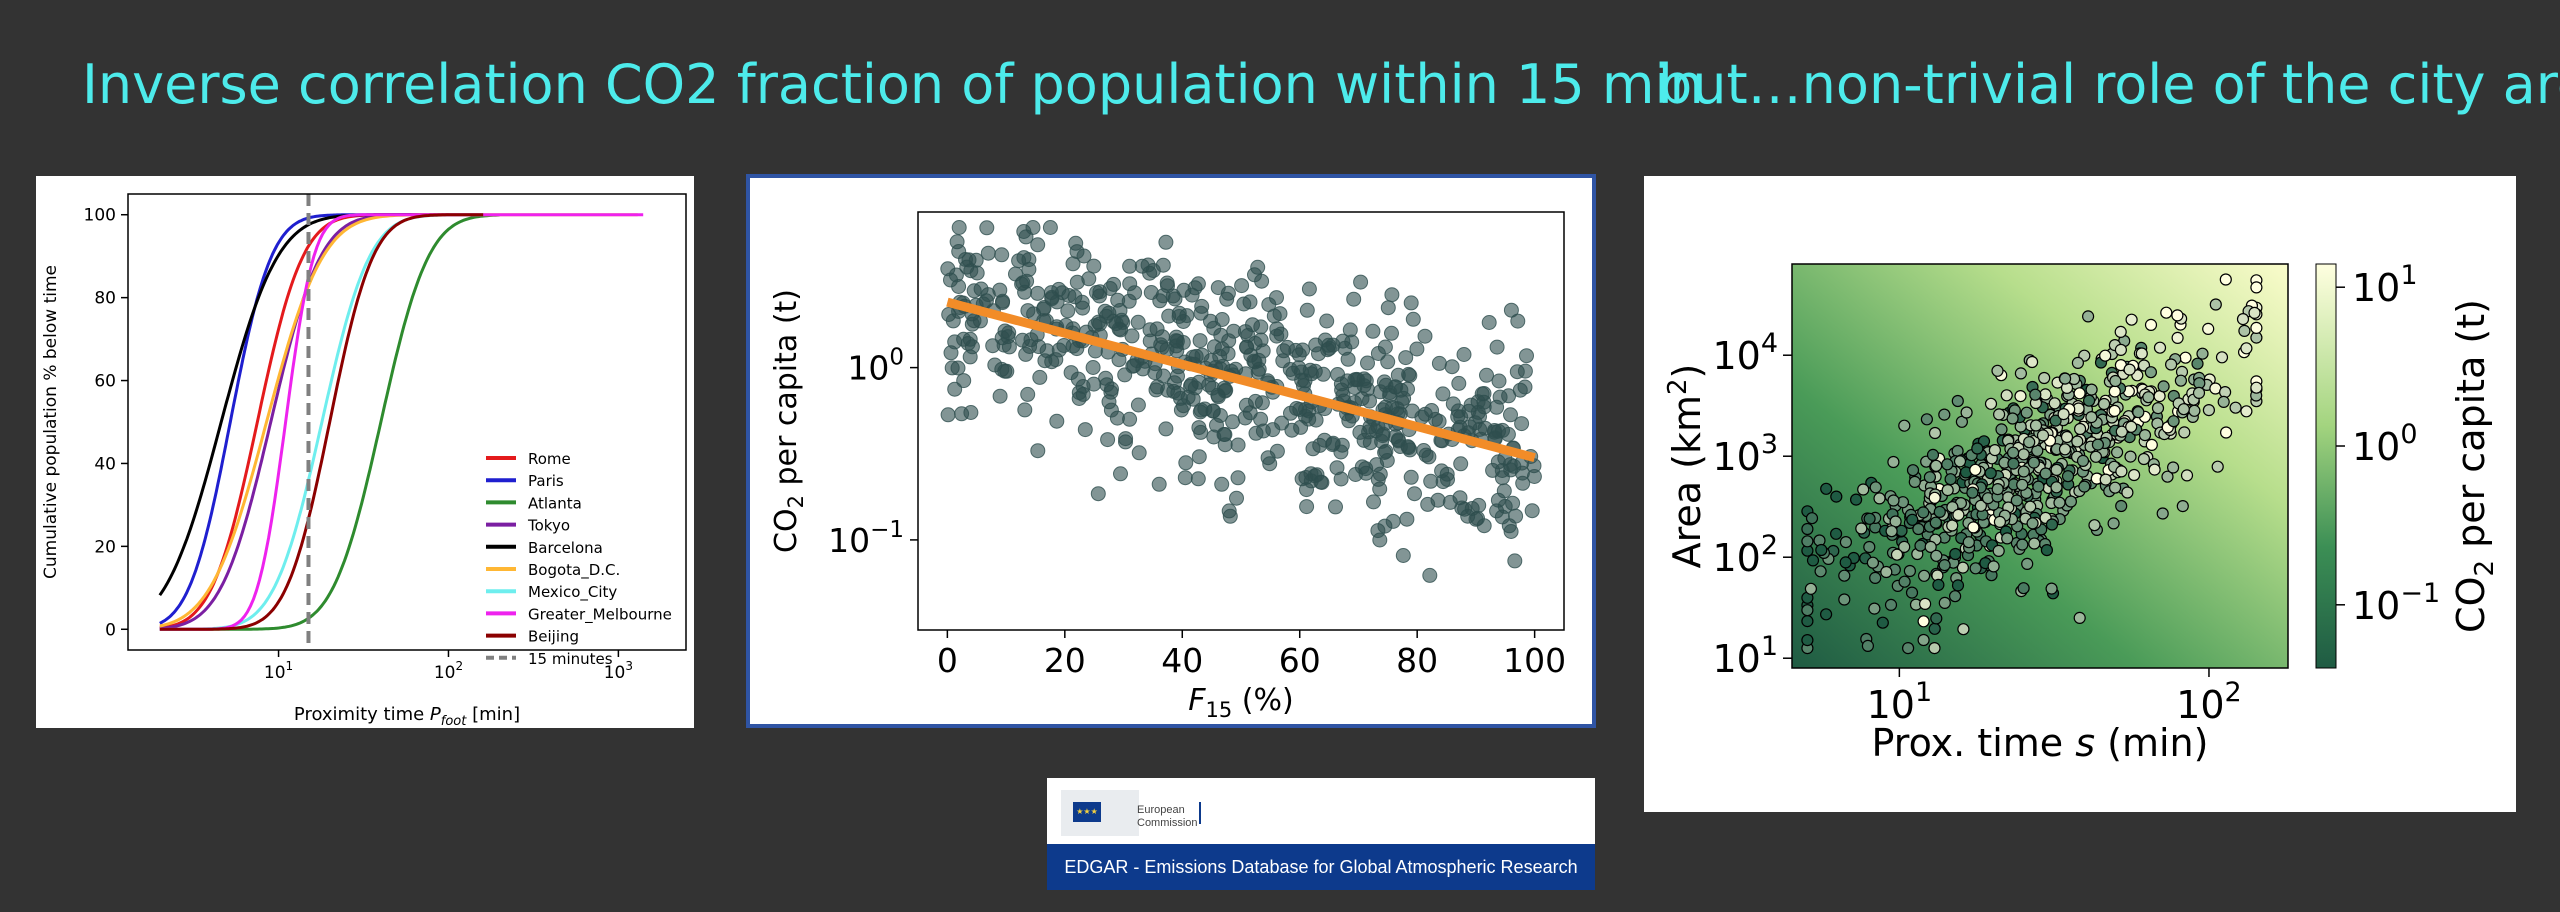  I want to click on y-tick-label: 101, so click(1745, 656).